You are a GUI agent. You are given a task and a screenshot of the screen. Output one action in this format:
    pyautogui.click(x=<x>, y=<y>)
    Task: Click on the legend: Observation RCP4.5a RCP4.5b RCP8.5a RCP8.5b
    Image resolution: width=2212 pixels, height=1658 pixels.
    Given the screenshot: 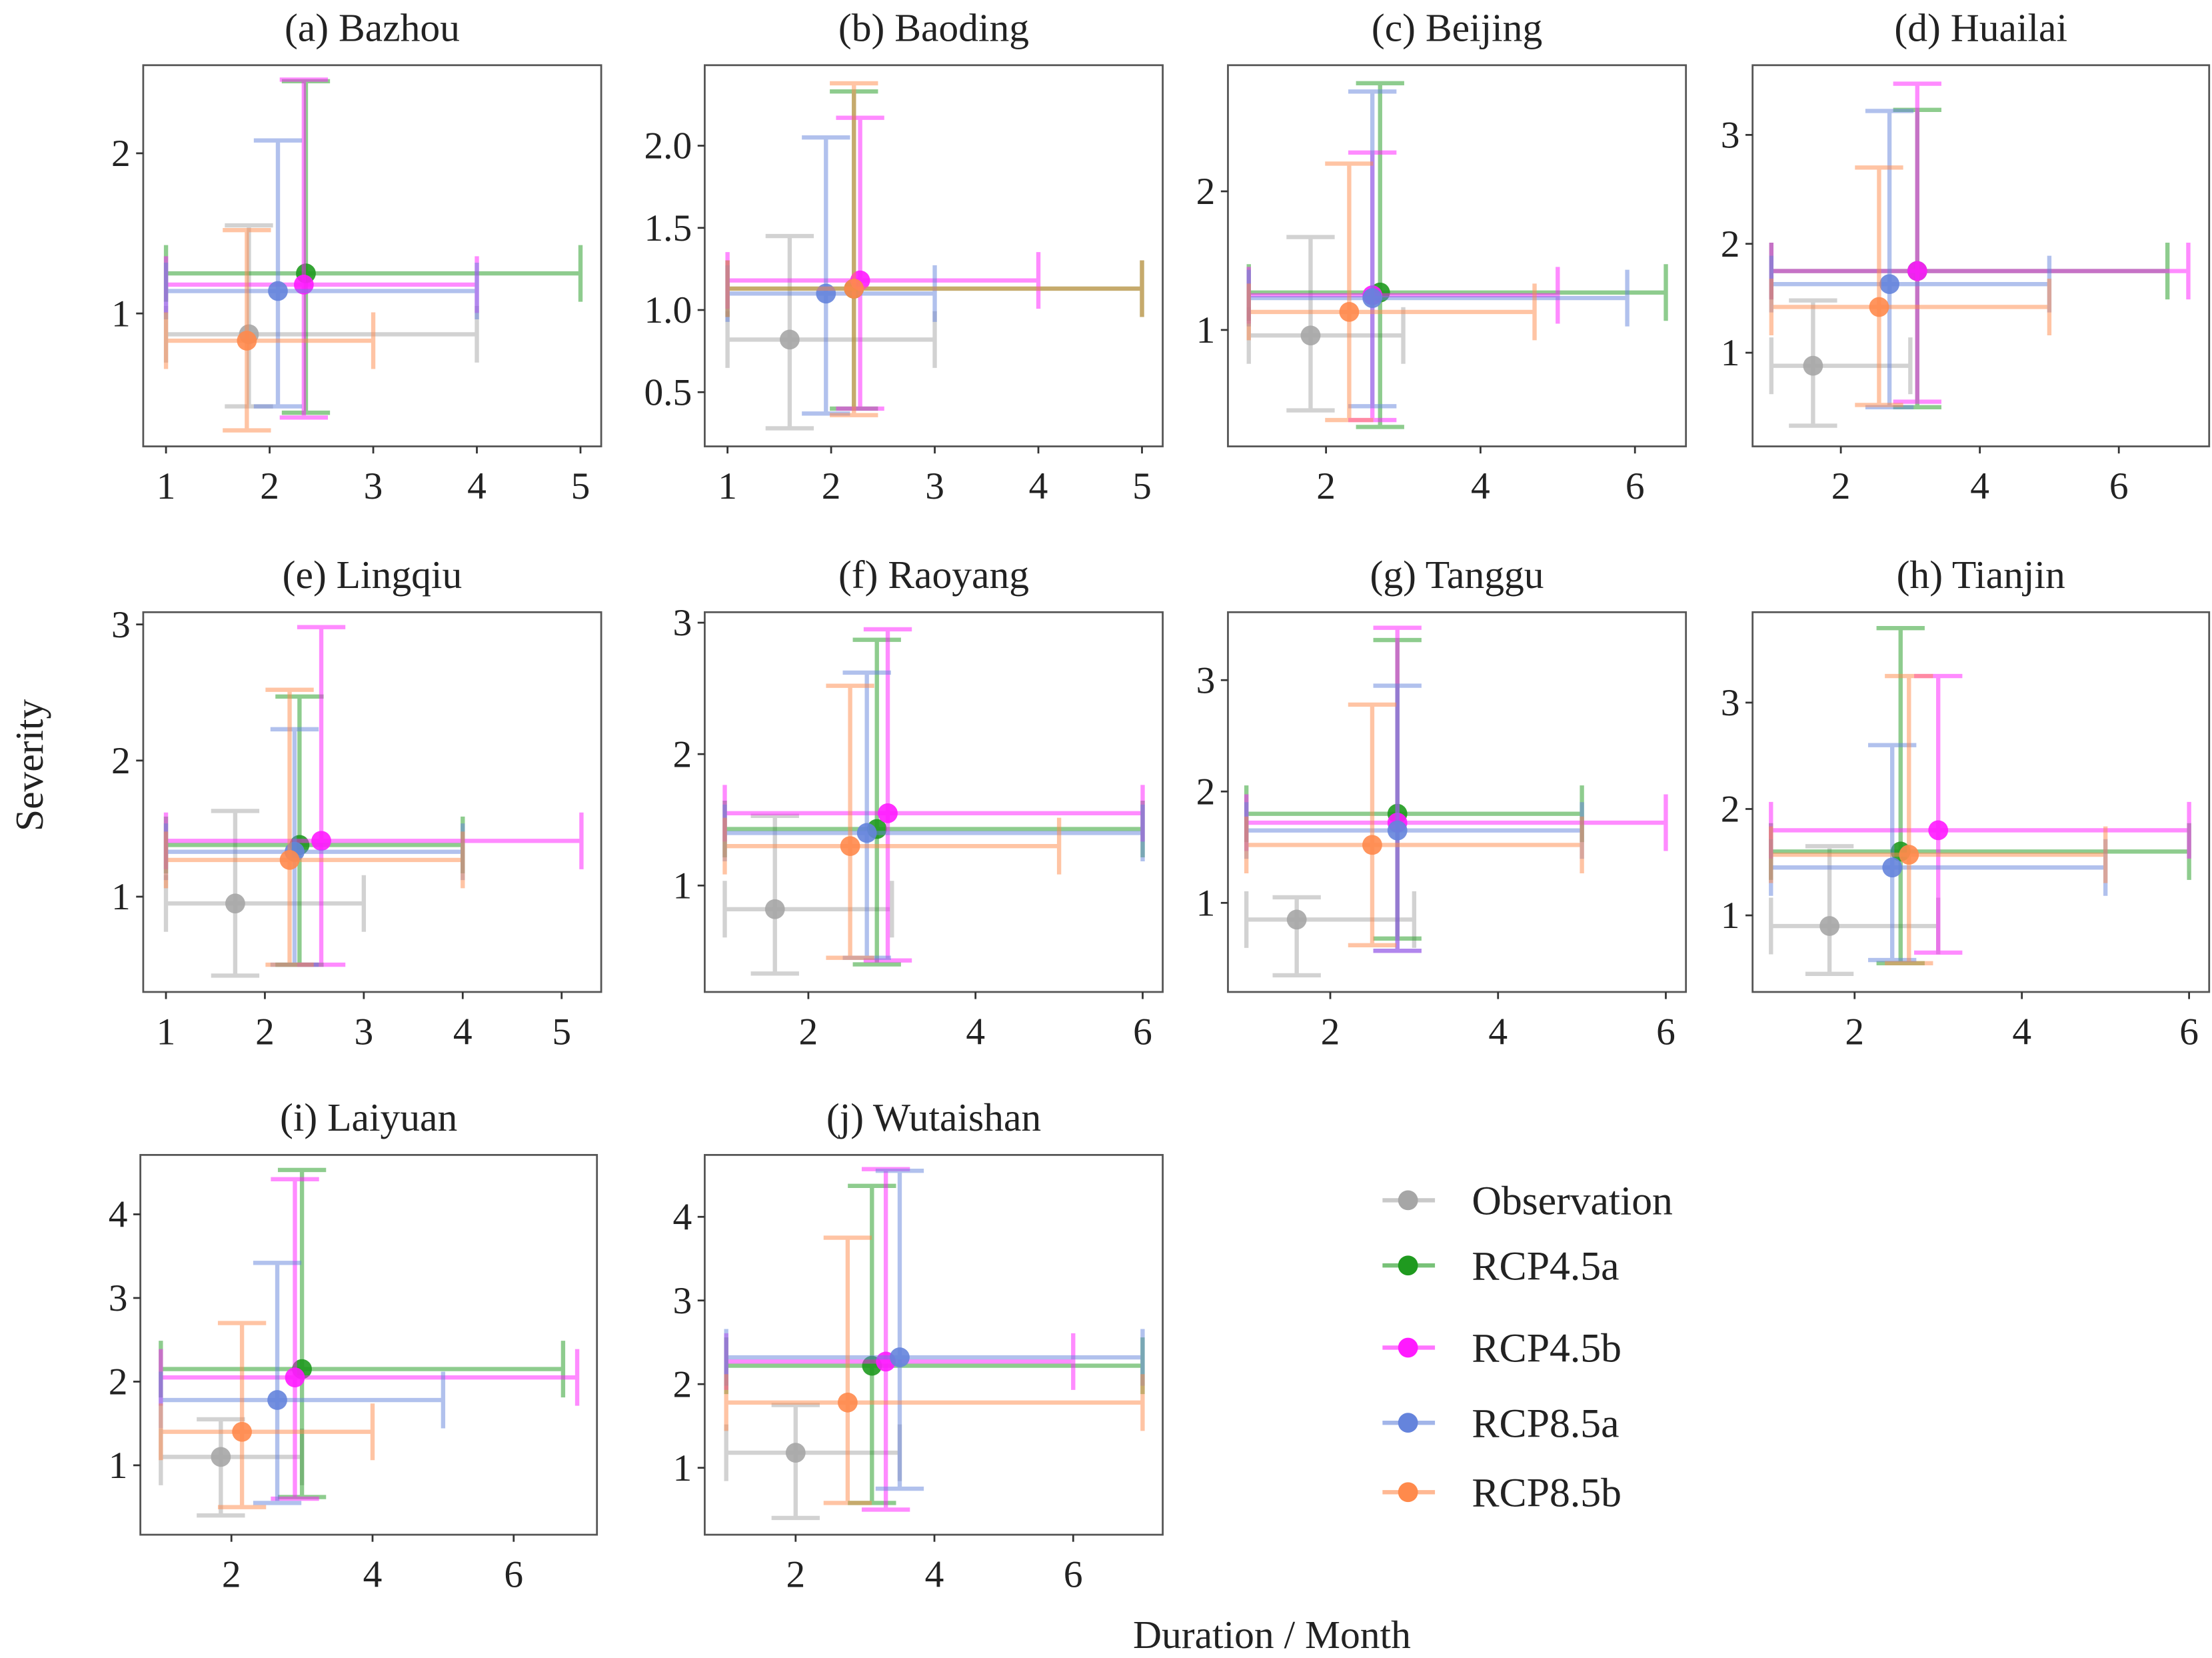 What is the action you would take?
    pyautogui.click(x=1527, y=1347)
    